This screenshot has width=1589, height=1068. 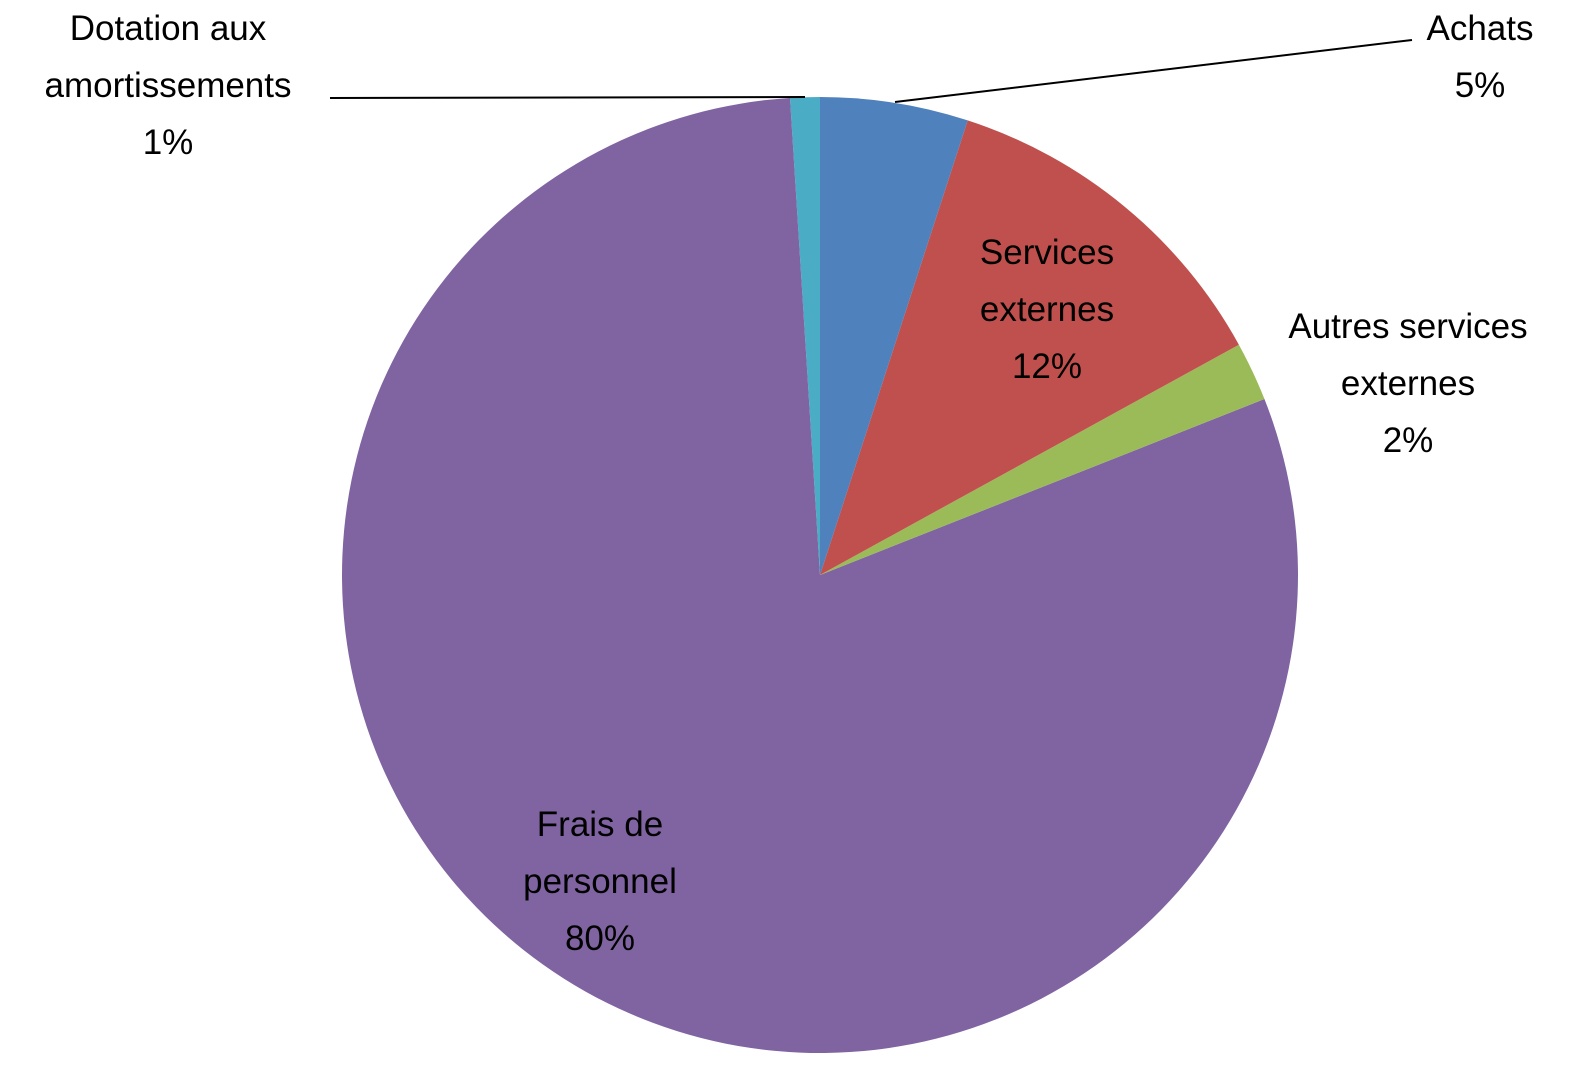 What do you see at coordinates (1047, 366) in the screenshot?
I see `percent-label: 12%` at bounding box center [1047, 366].